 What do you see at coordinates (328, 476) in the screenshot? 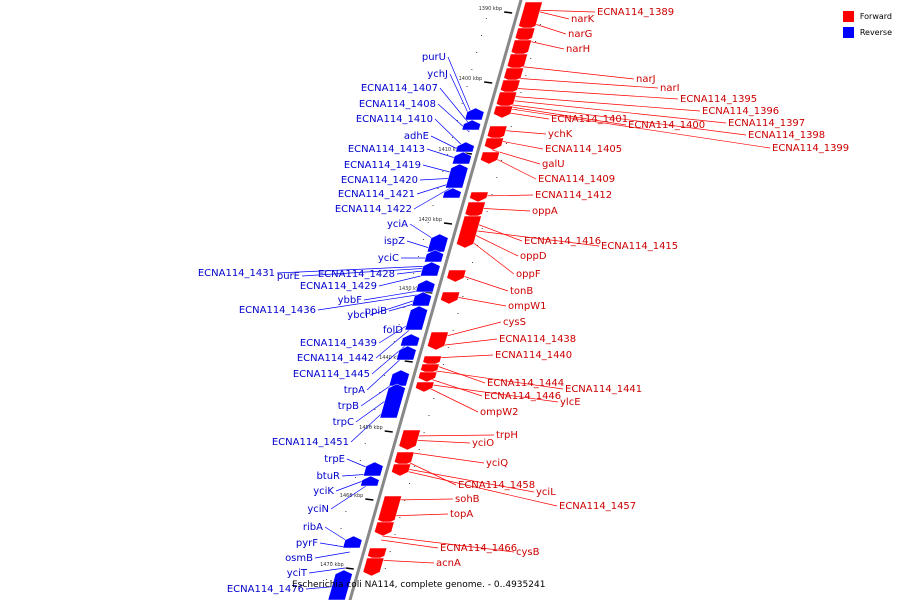
I see `reverse-gene-label: btuR` at bounding box center [328, 476].